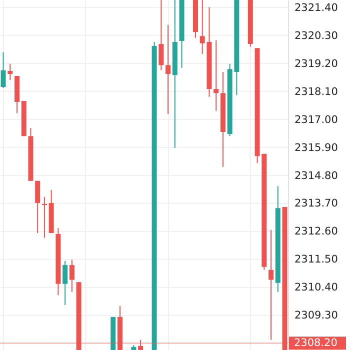 This screenshot has height=350, width=350. What do you see at coordinates (316, 176) in the screenshot?
I see `y-tick-label: 2314.80` at bounding box center [316, 176].